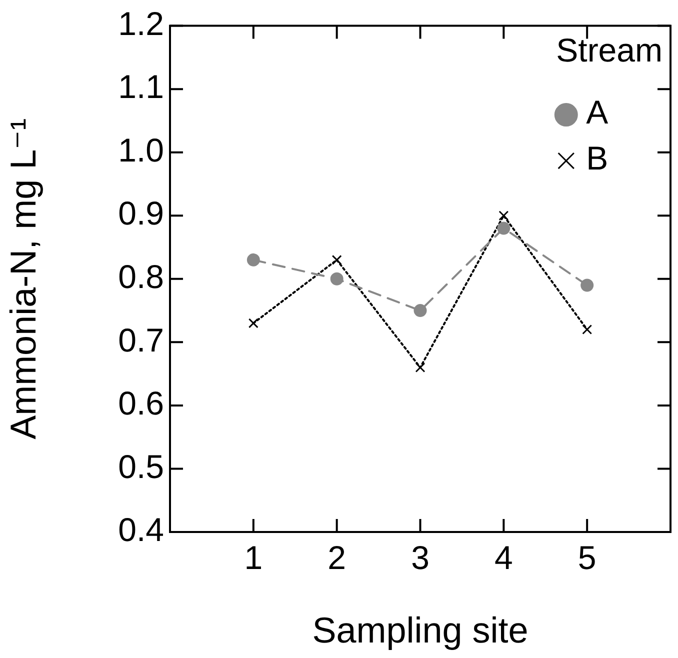 The width and height of the screenshot is (678, 658). Describe the element at coordinates (420, 629) in the screenshot. I see `x-axis-title: Sampling site` at that location.